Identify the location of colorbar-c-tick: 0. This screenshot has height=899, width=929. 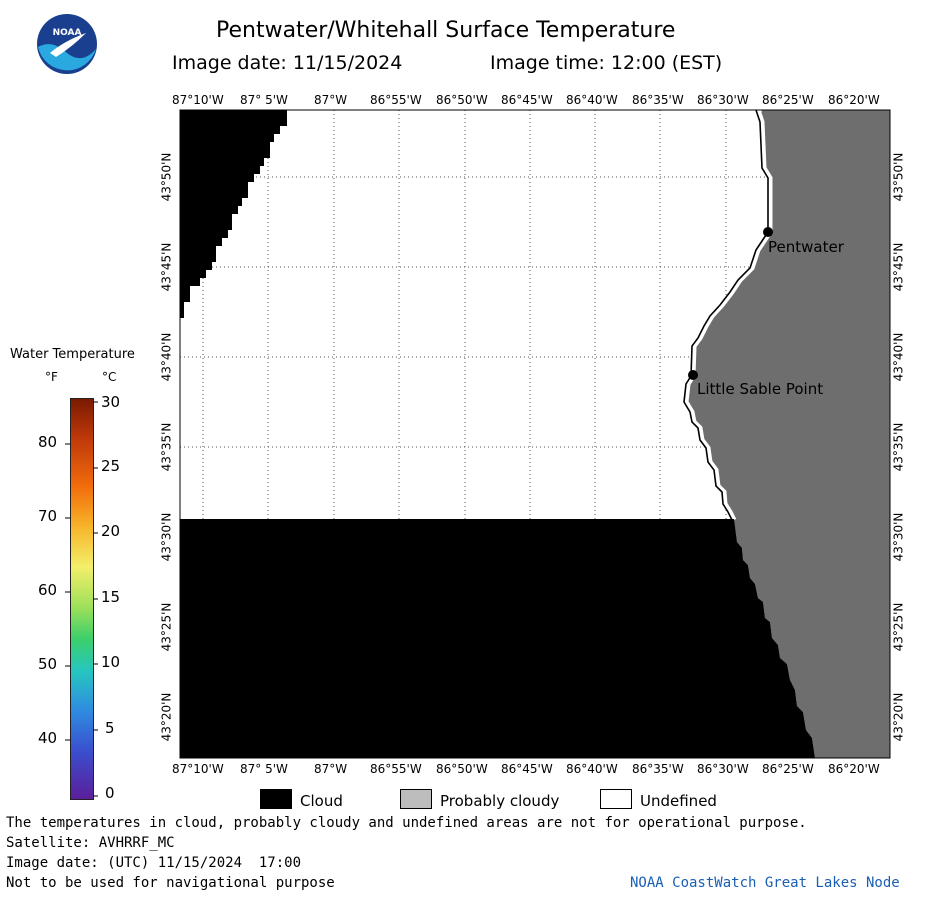
(110, 793).